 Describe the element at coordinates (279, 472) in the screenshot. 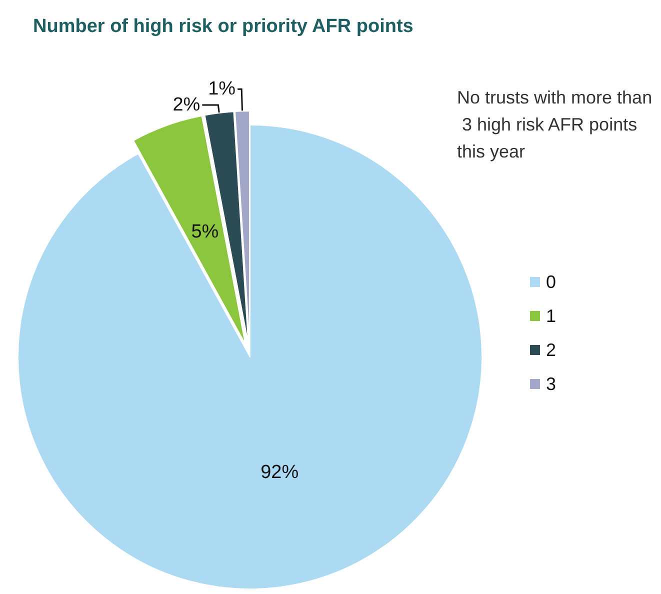

I see `data-label: 92%` at that location.